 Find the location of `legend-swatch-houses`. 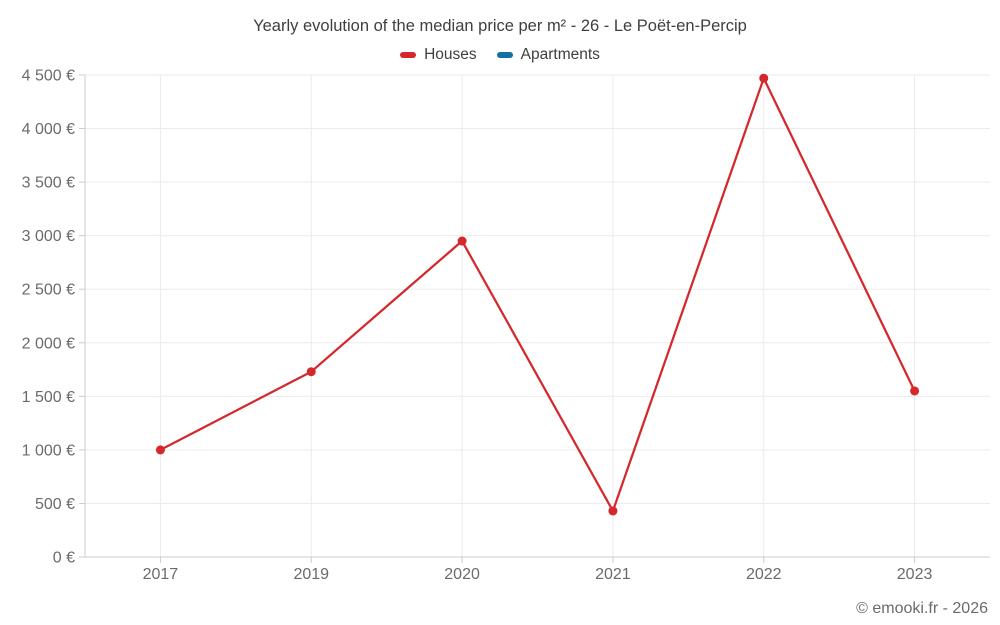

legend-swatch-houses is located at coordinates (408, 55).